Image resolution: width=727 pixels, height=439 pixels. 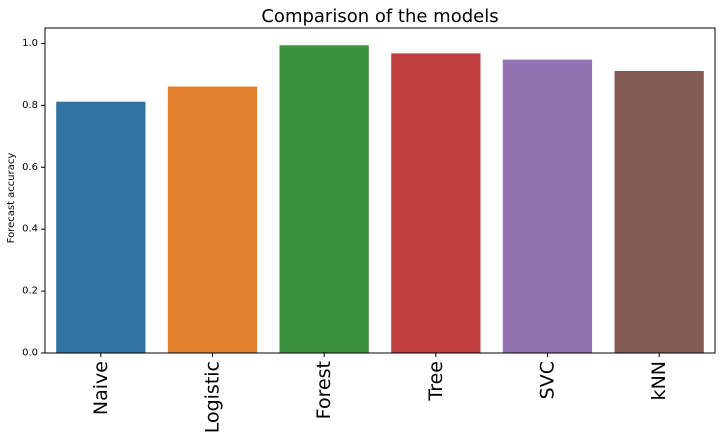 What do you see at coordinates (30, 43) in the screenshot?
I see `y-tick-label: 1.0` at bounding box center [30, 43].